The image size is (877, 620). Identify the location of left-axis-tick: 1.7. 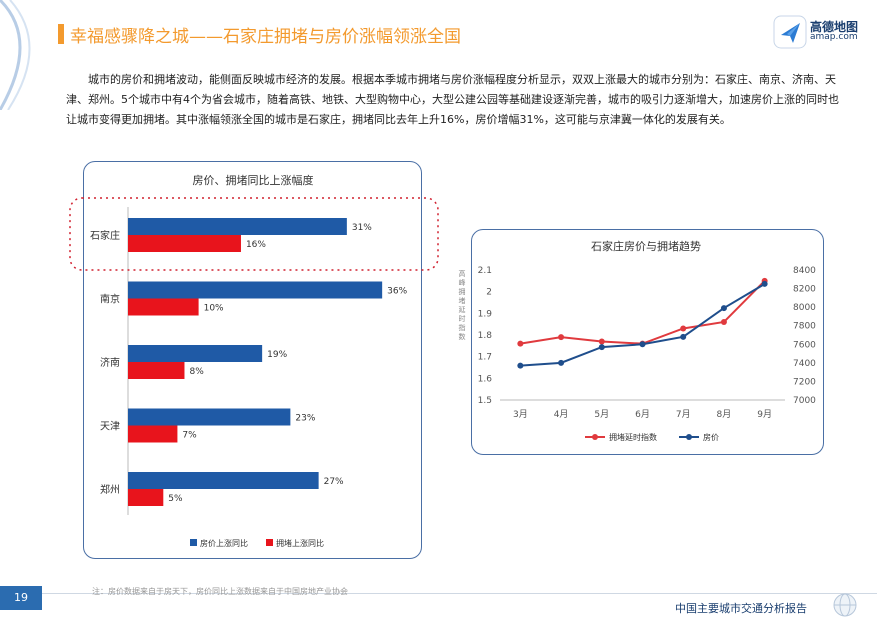
(485, 358).